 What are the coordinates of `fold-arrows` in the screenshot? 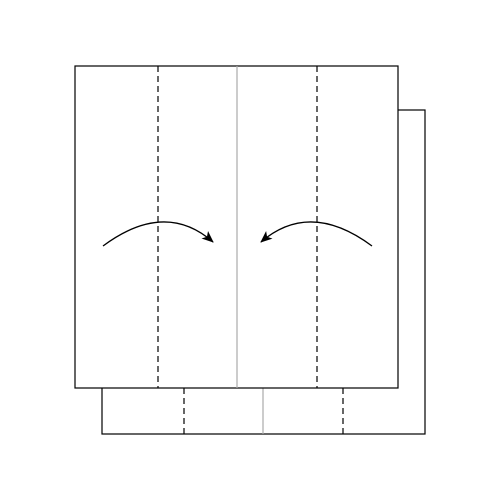 It's located at (237, 234).